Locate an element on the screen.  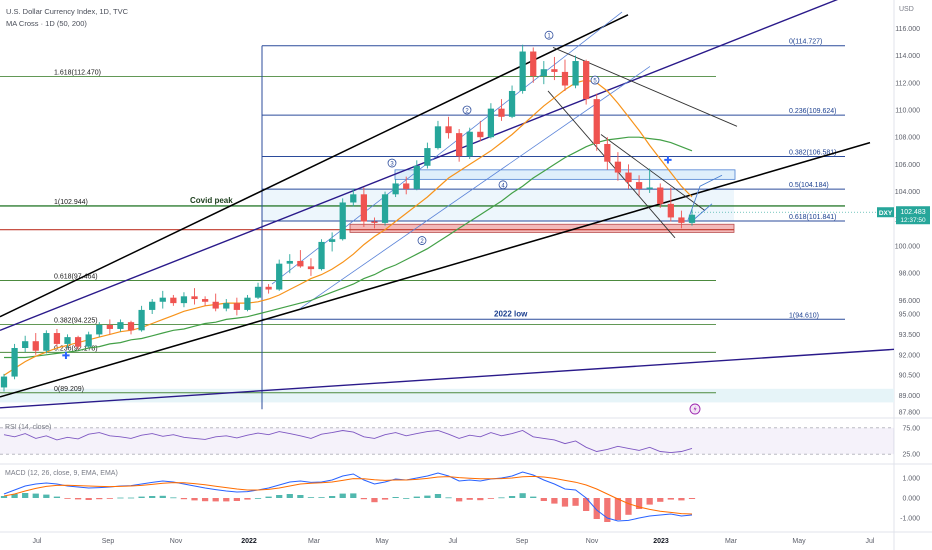
price-tick: 116.000 is located at coordinates (907, 29).